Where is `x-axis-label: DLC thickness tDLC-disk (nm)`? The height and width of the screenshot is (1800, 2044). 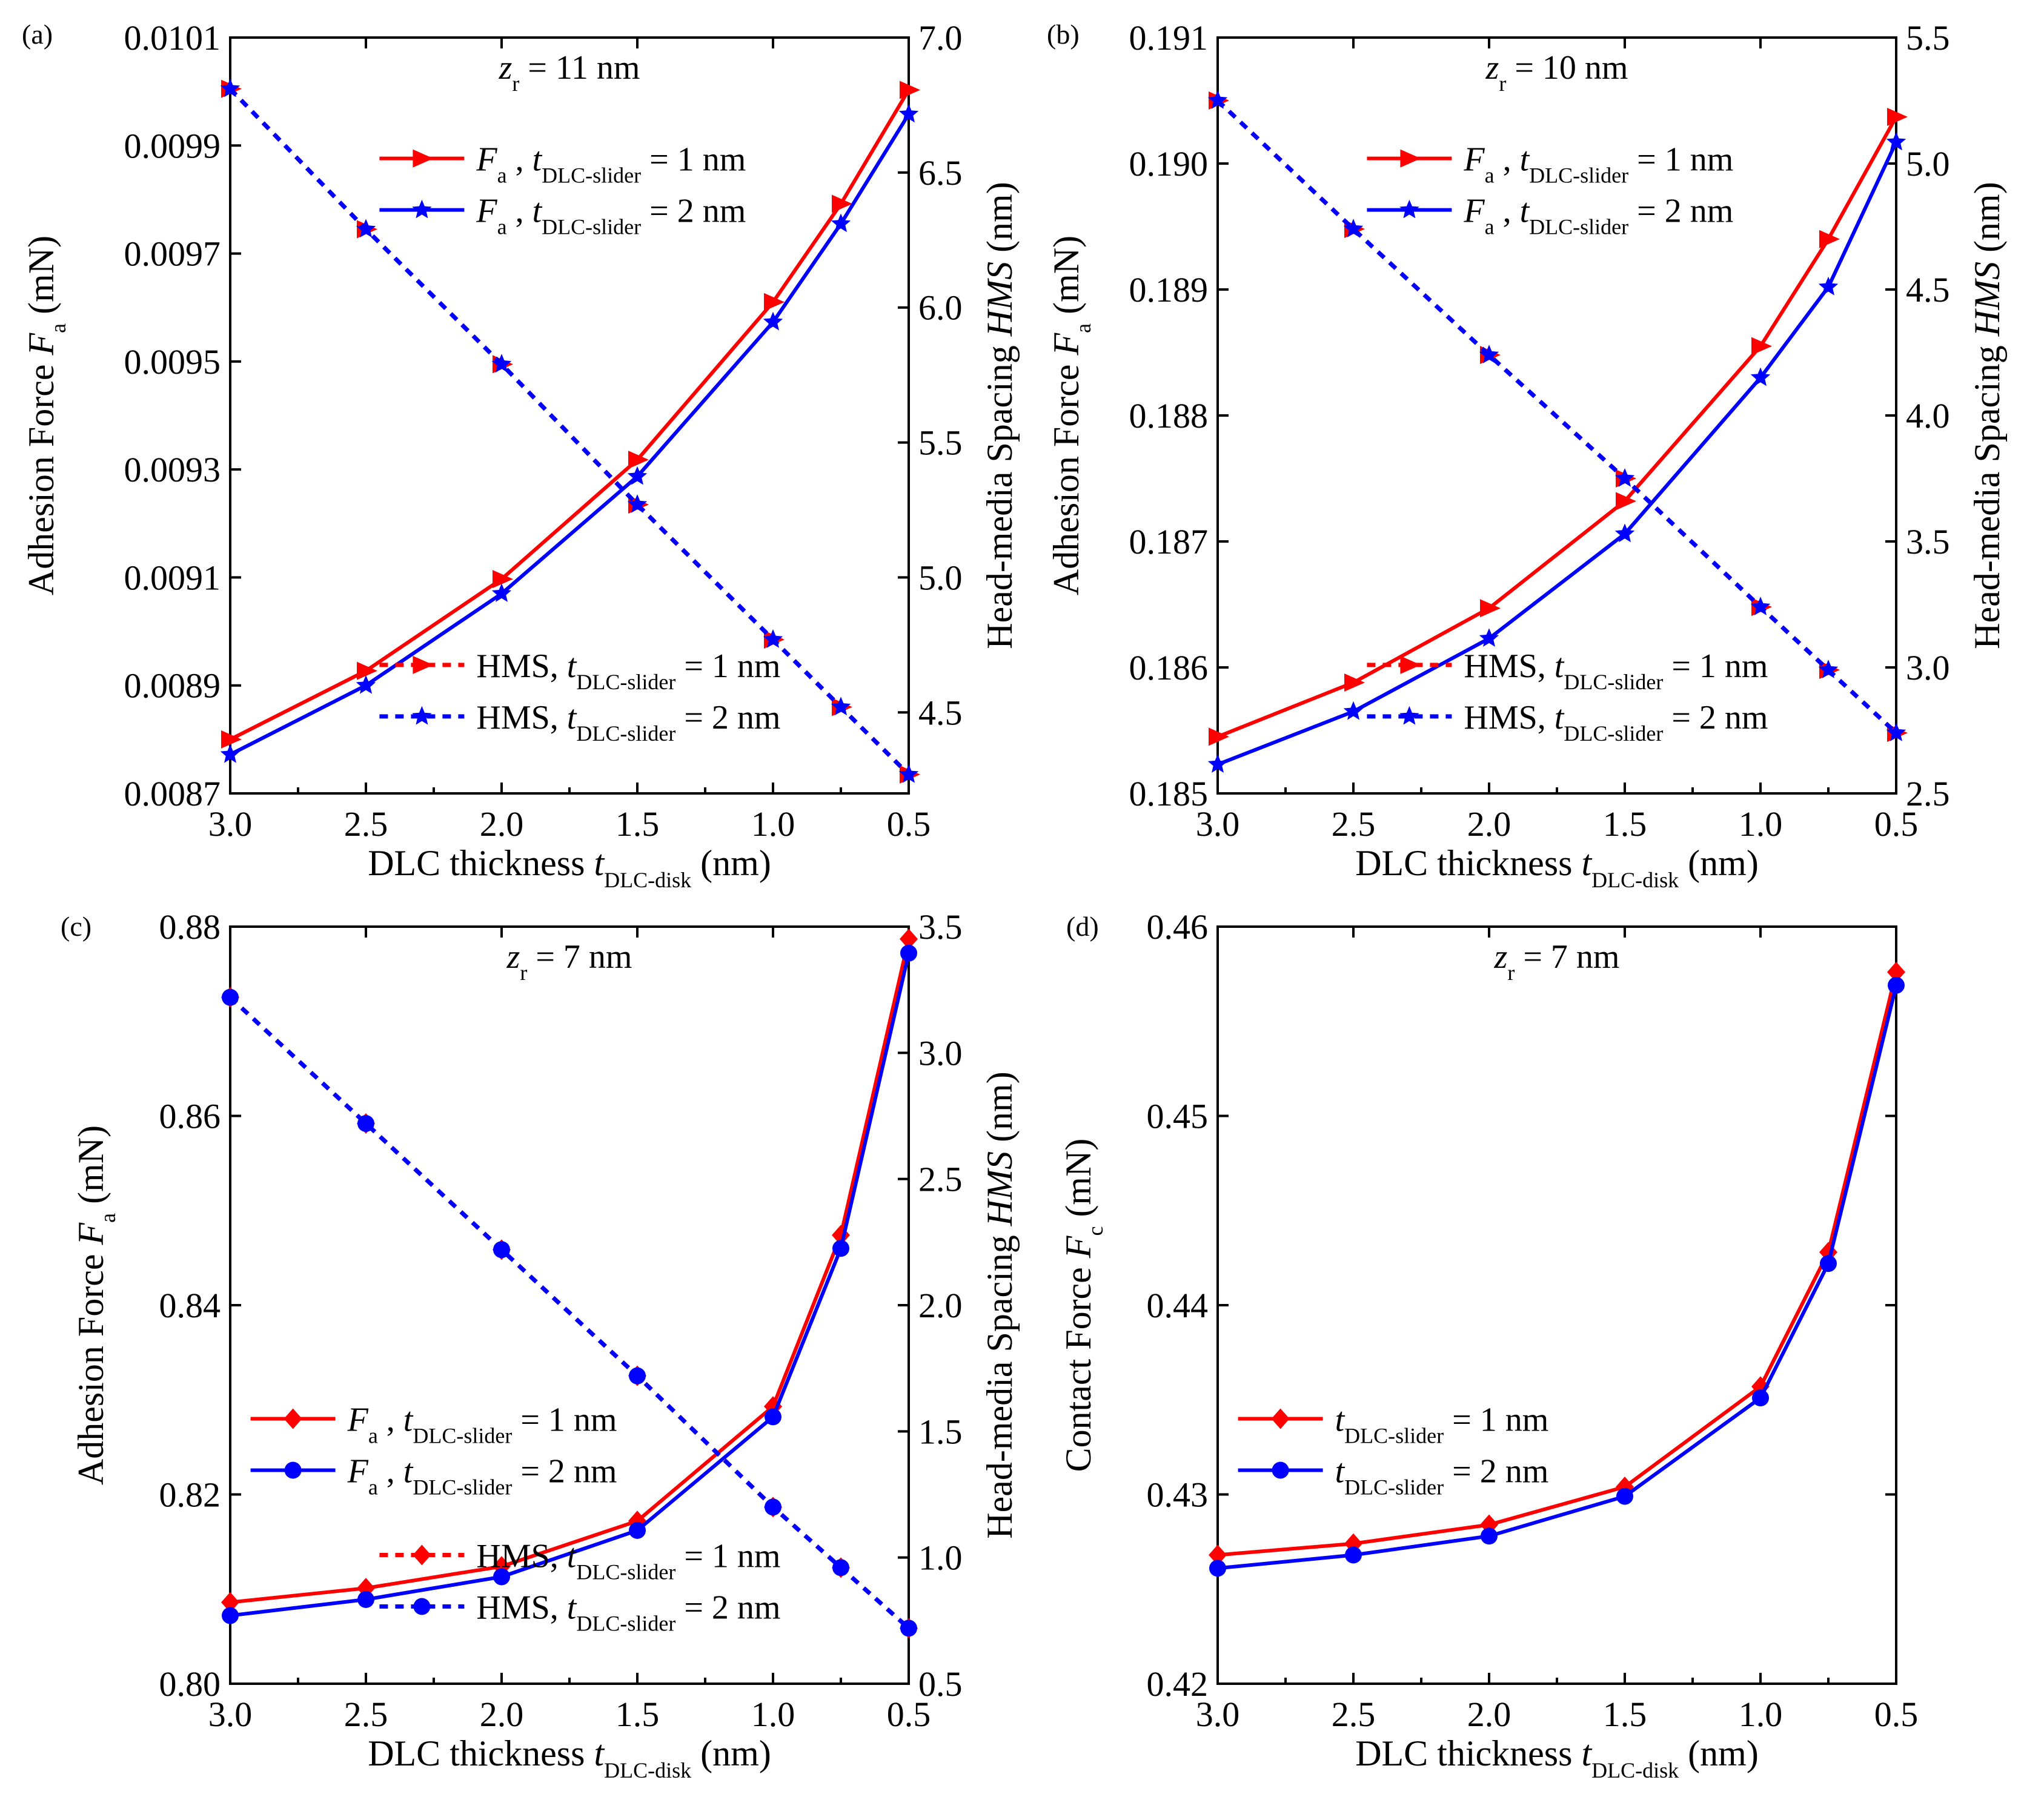 x-axis-label: DLC thickness tDLC-disk (nm) is located at coordinates (1557, 1758).